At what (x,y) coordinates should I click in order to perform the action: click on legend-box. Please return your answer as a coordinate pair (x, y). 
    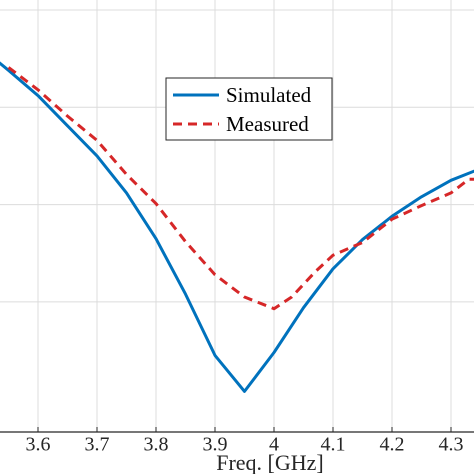
    Looking at the image, I should click on (249, 109).